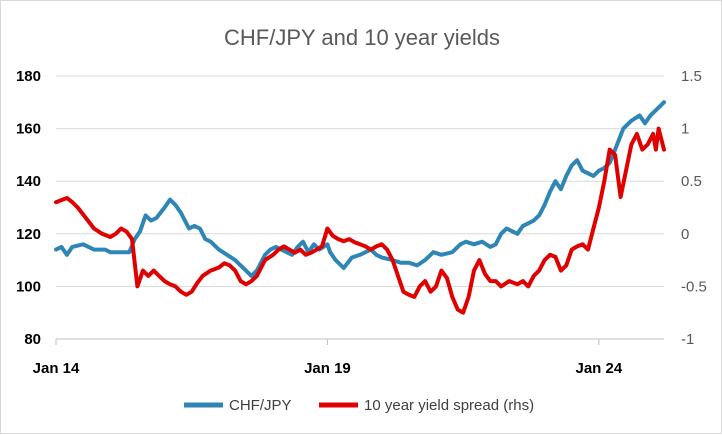 The height and width of the screenshot is (435, 722). I want to click on right-axis-ticks: -1 -0.5 0 0.5 1 1.5, so click(694, 208).